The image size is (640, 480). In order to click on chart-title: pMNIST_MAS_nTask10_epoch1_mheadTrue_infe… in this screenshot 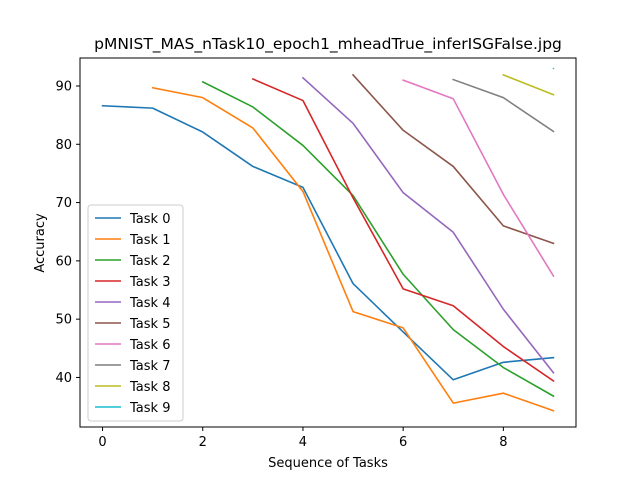, I will do `click(328, 44)`.